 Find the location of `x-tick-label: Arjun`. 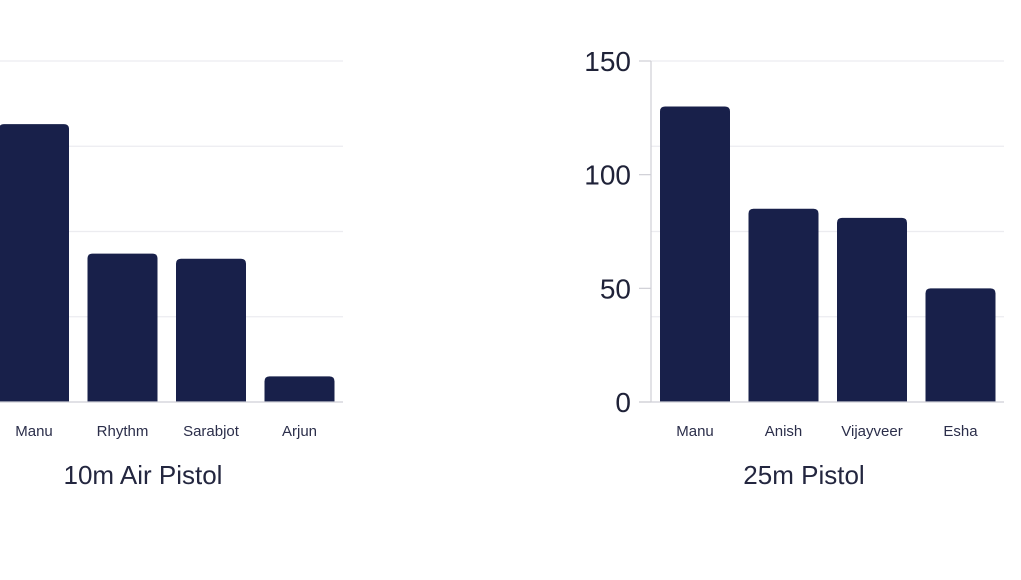

x-tick-label: Arjun is located at coordinates (299, 431).